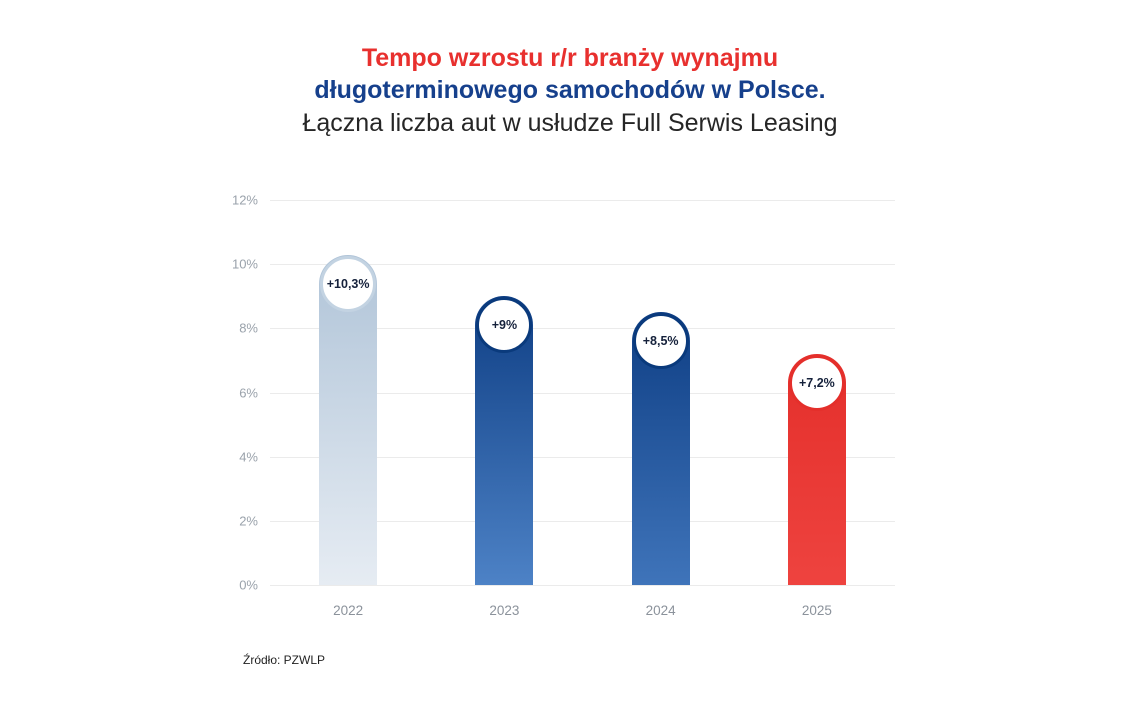  I want to click on y-axis-tick-label: 2%, so click(248, 521).